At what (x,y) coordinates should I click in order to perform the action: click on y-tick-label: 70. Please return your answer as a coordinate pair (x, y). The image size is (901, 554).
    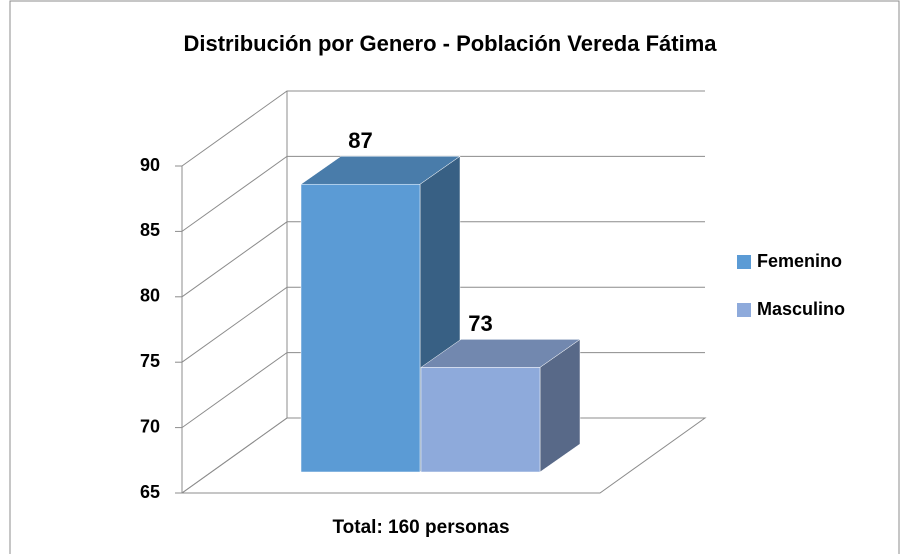
    Looking at the image, I should click on (150, 426).